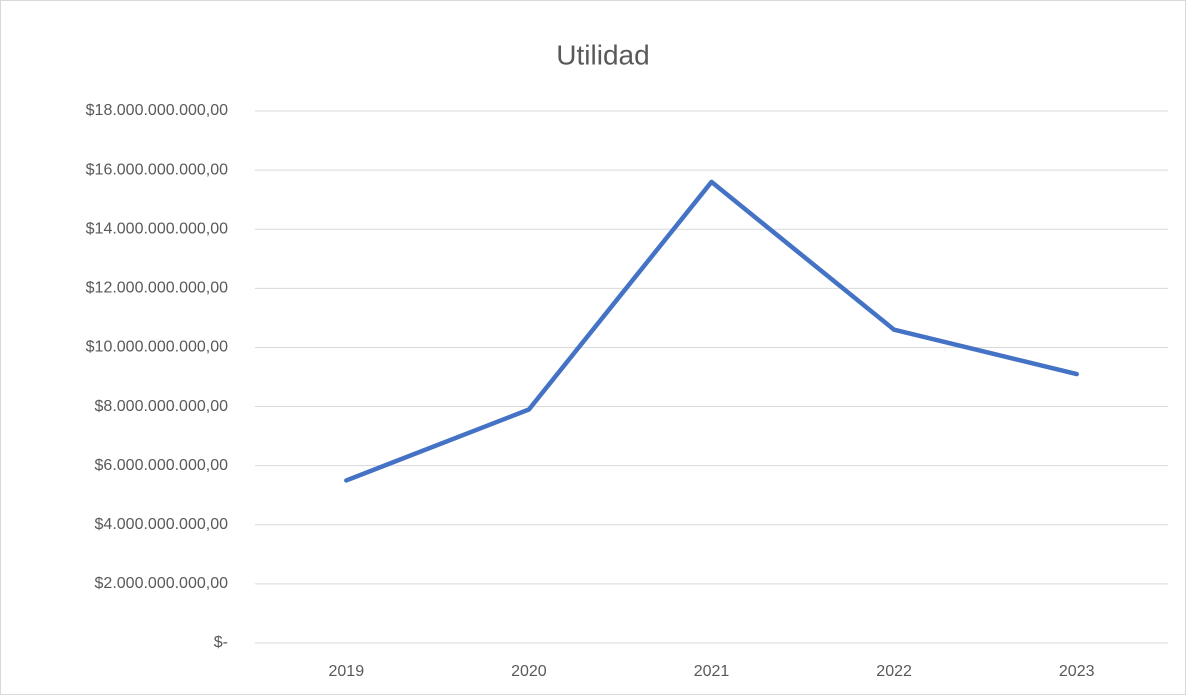 Image resolution: width=1186 pixels, height=695 pixels. What do you see at coordinates (162, 583) in the screenshot?
I see `y-tick-label: $2.000.000.000,00` at bounding box center [162, 583].